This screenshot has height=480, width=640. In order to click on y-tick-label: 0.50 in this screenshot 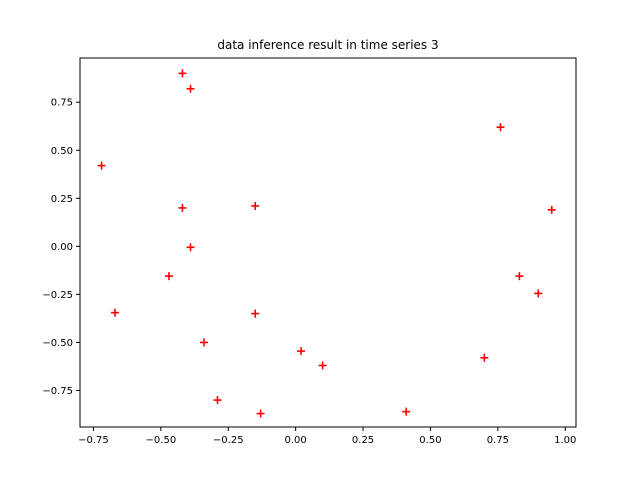, I will do `click(62, 151)`.